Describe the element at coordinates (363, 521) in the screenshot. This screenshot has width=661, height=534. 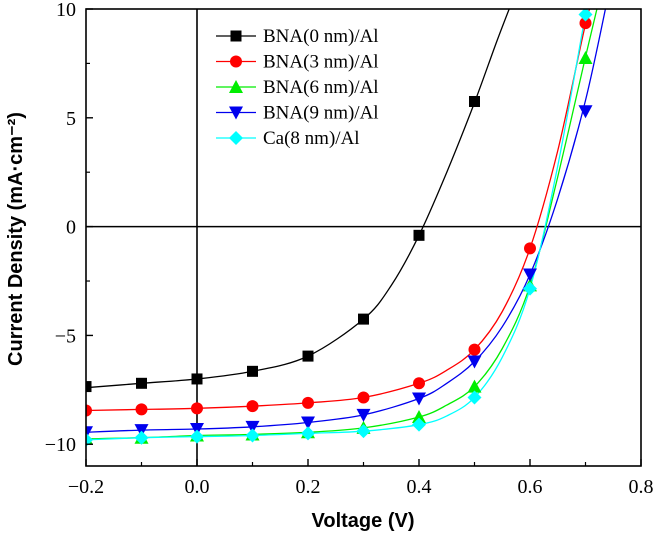
I see `x-axis-title: Voltage (V)` at that location.